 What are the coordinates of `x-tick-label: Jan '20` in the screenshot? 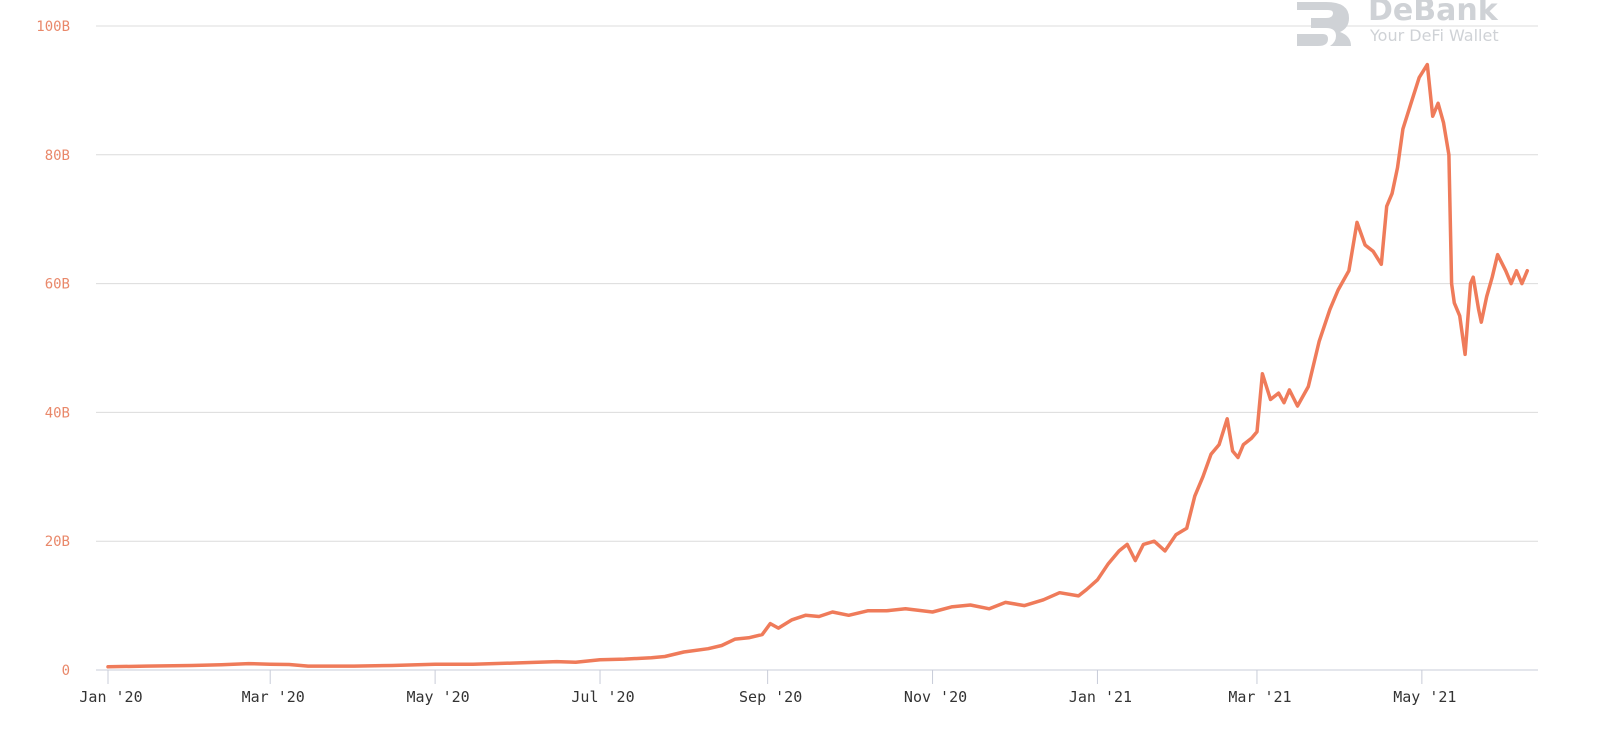 It's located at (110, 697).